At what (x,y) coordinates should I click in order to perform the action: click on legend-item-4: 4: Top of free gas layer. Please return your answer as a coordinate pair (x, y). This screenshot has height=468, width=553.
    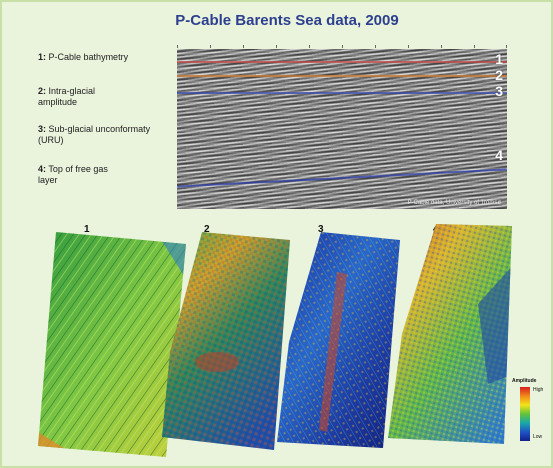
    Looking at the image, I should click on (73, 174).